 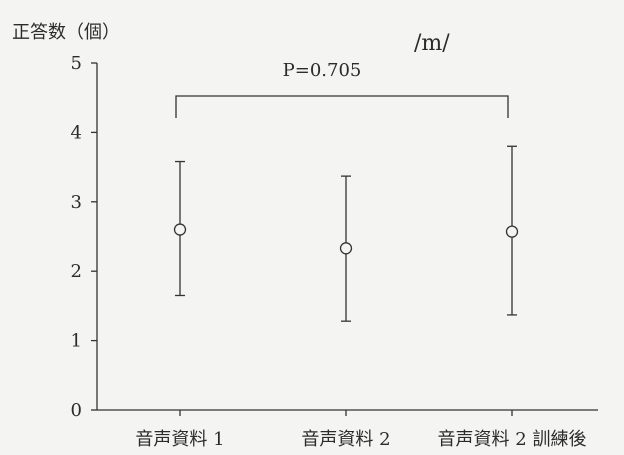 What do you see at coordinates (76, 132) in the screenshot?
I see `y-tick-label: 4` at bounding box center [76, 132].